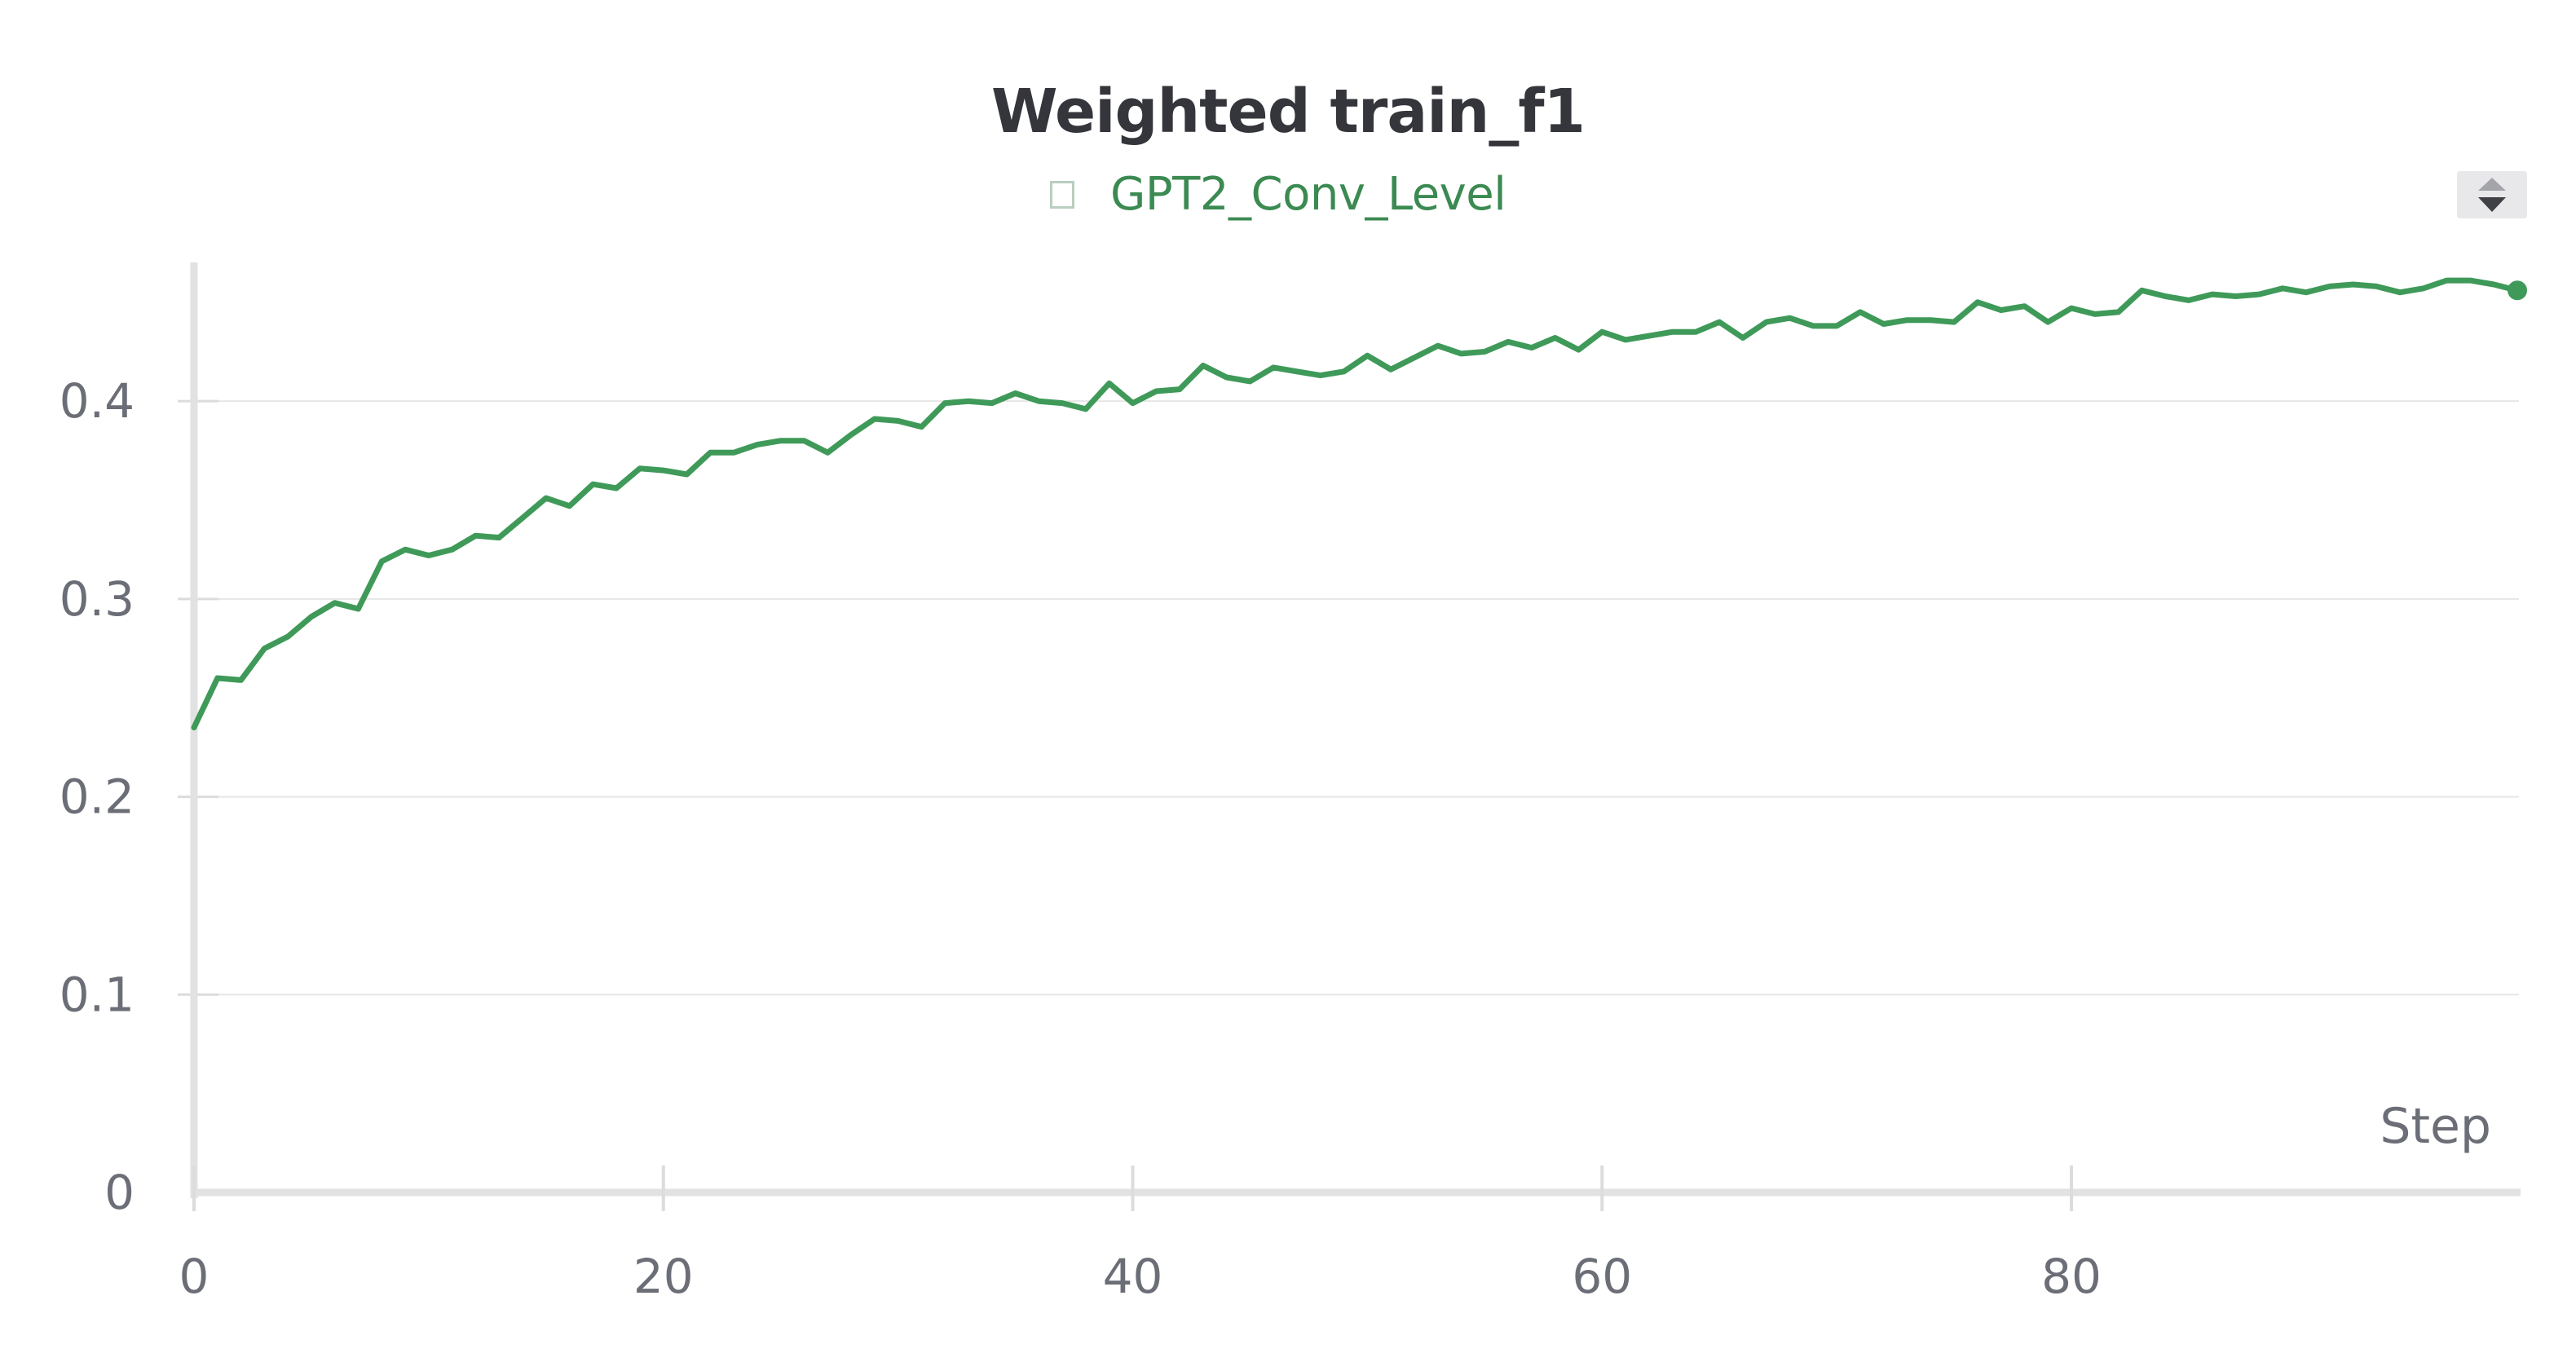 The width and height of the screenshot is (2576, 1353). I want to click on legend-label: GPT2_Conv_Level, so click(1308, 194).